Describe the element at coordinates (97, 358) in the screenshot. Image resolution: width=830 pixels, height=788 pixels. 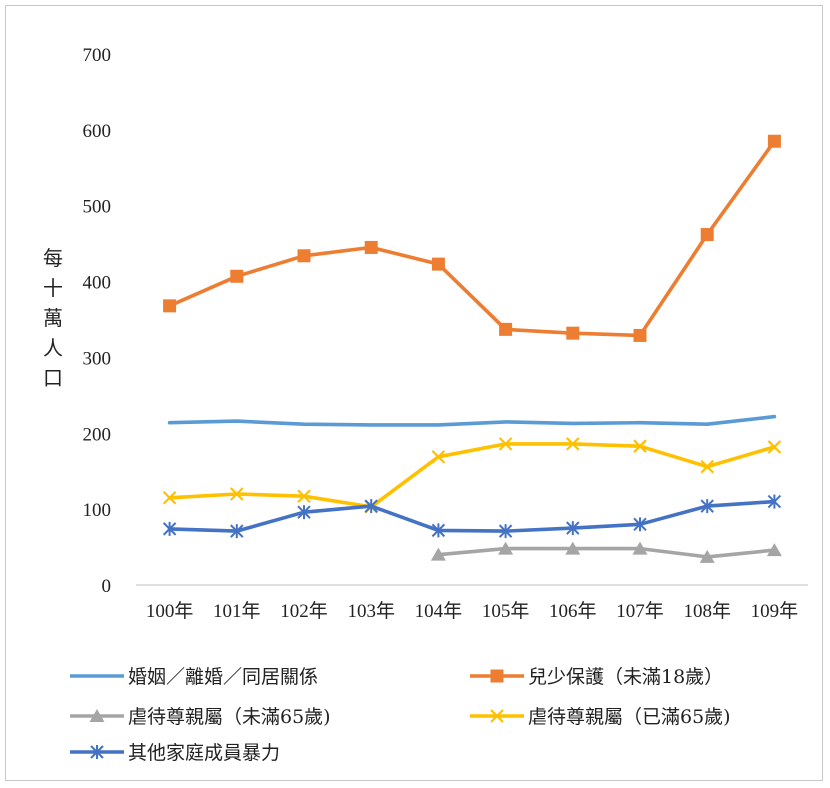
I see `y-tick-label: 300` at that location.